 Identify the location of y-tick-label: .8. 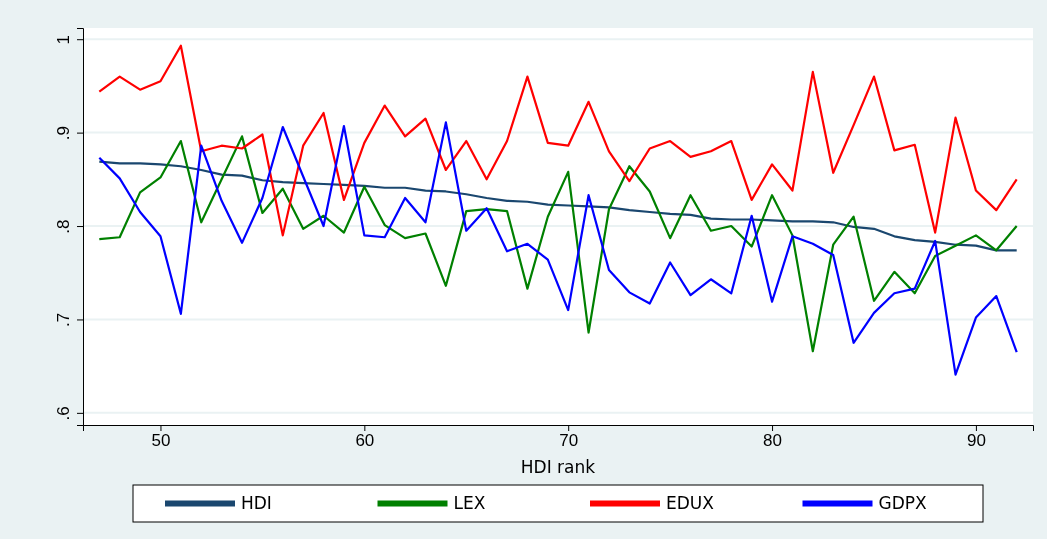
(63, 226).